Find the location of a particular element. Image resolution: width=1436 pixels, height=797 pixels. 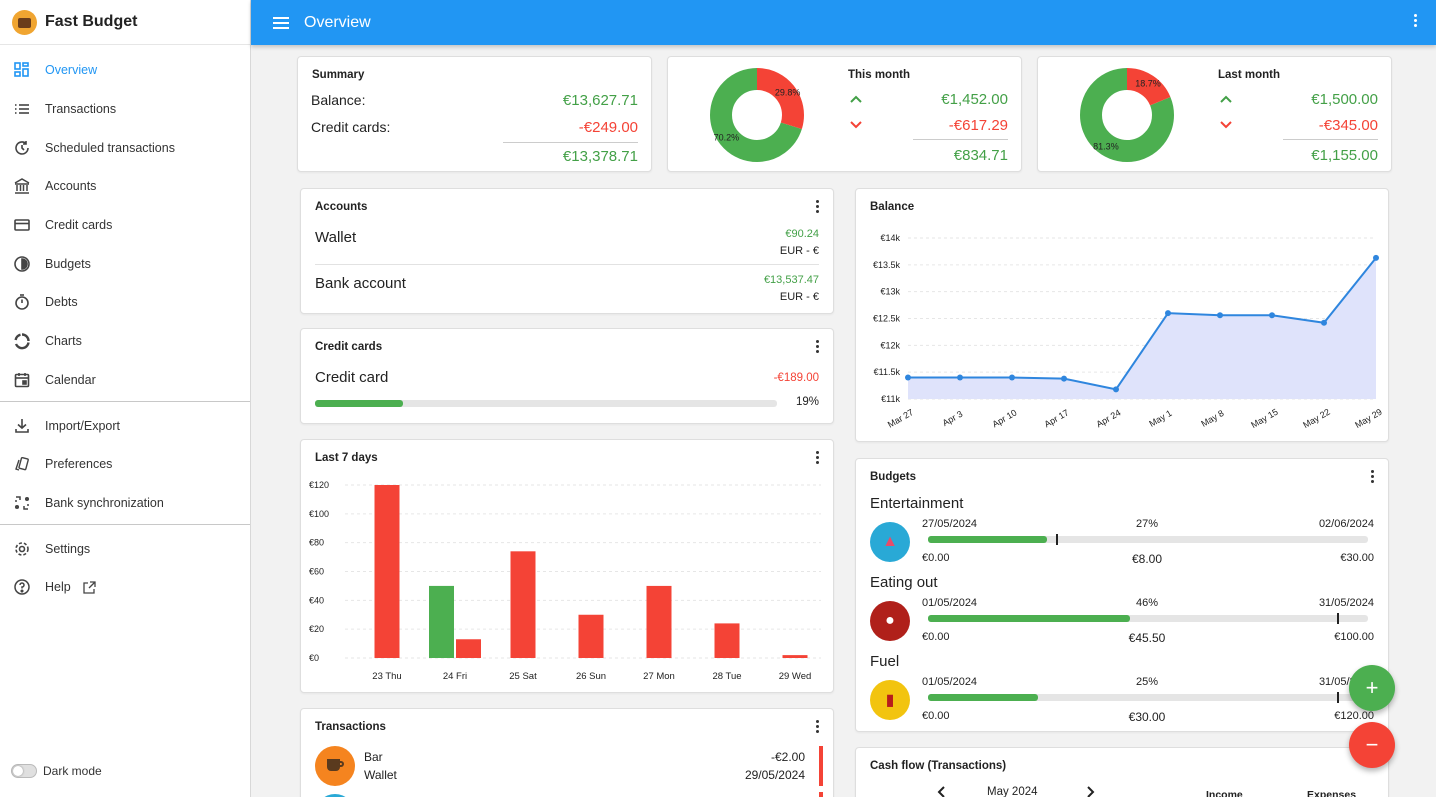

net-value: €834.71 is located at coordinates (980, 155).